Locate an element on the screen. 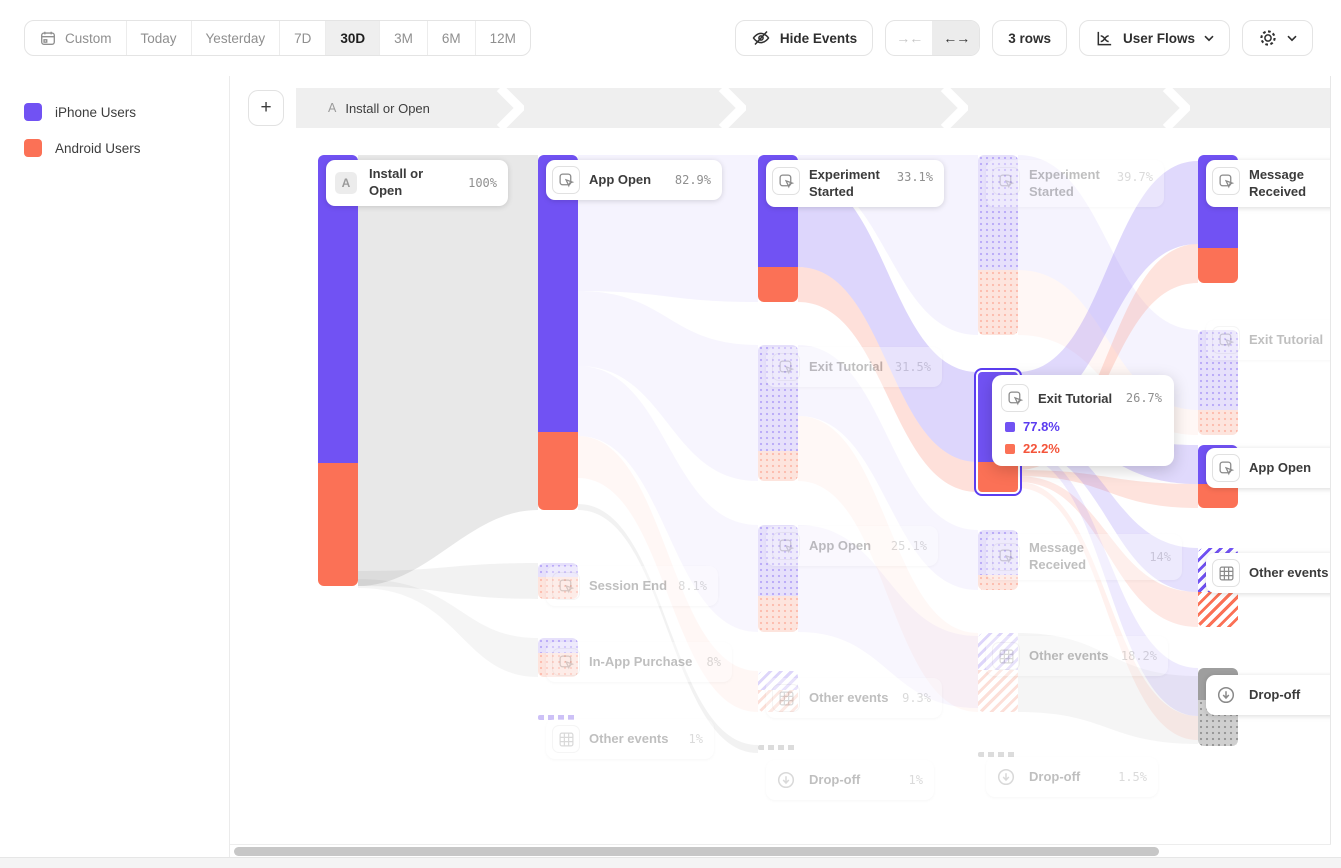 The width and height of the screenshot is (1341, 868). breadcrumb-step-badge: A is located at coordinates (332, 108).